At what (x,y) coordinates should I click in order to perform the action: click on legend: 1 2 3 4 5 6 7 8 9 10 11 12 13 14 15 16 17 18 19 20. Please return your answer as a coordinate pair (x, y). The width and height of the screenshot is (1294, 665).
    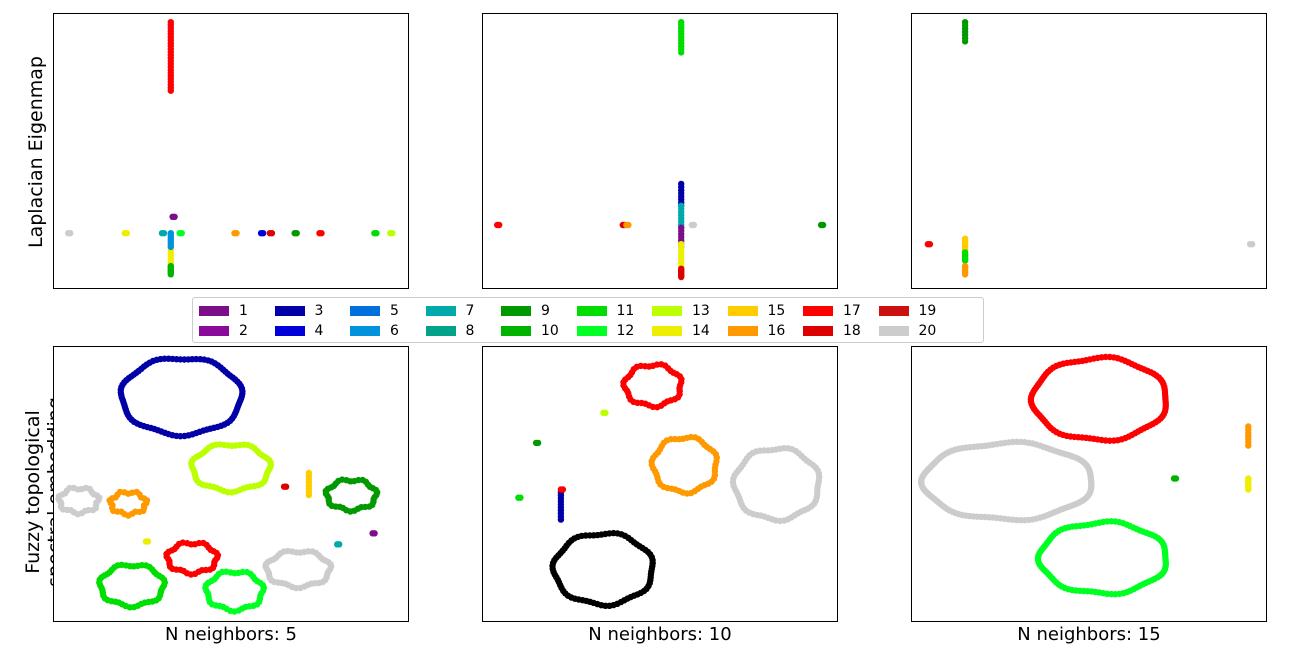
    Looking at the image, I should click on (588, 320).